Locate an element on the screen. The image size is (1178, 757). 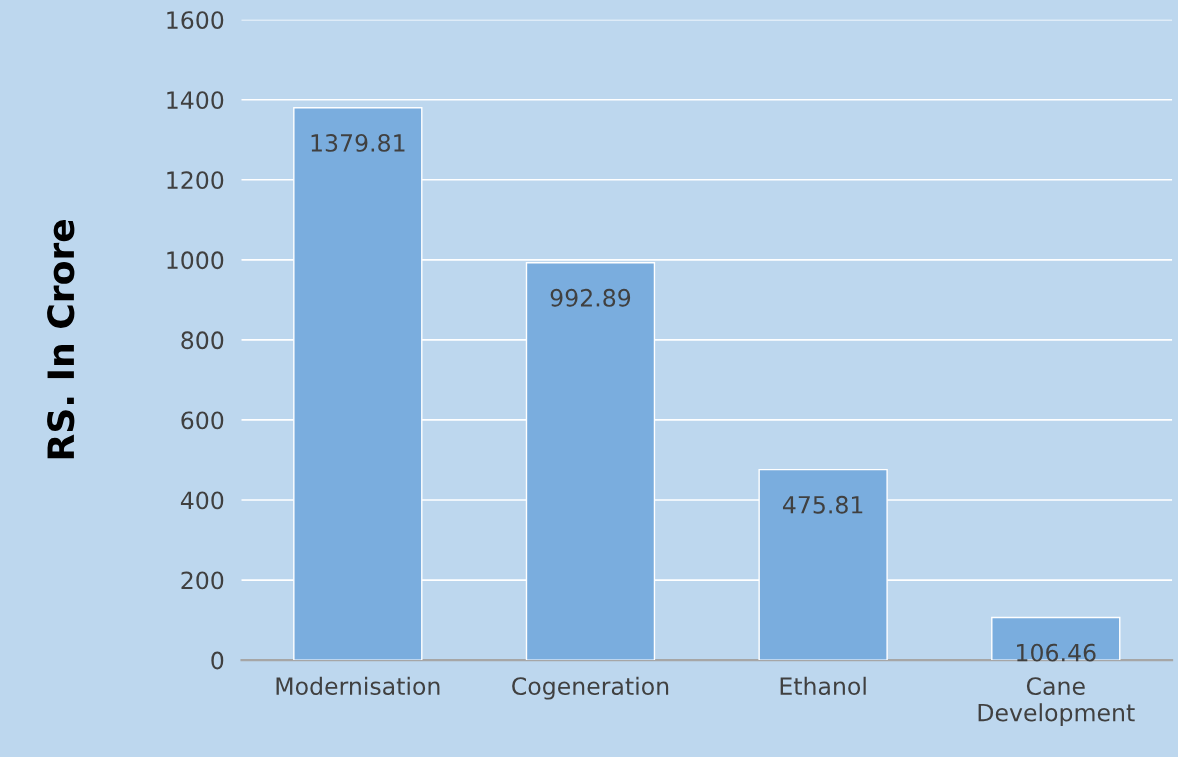
x-tick-label: Cane Development is located at coordinates (1056, 702).